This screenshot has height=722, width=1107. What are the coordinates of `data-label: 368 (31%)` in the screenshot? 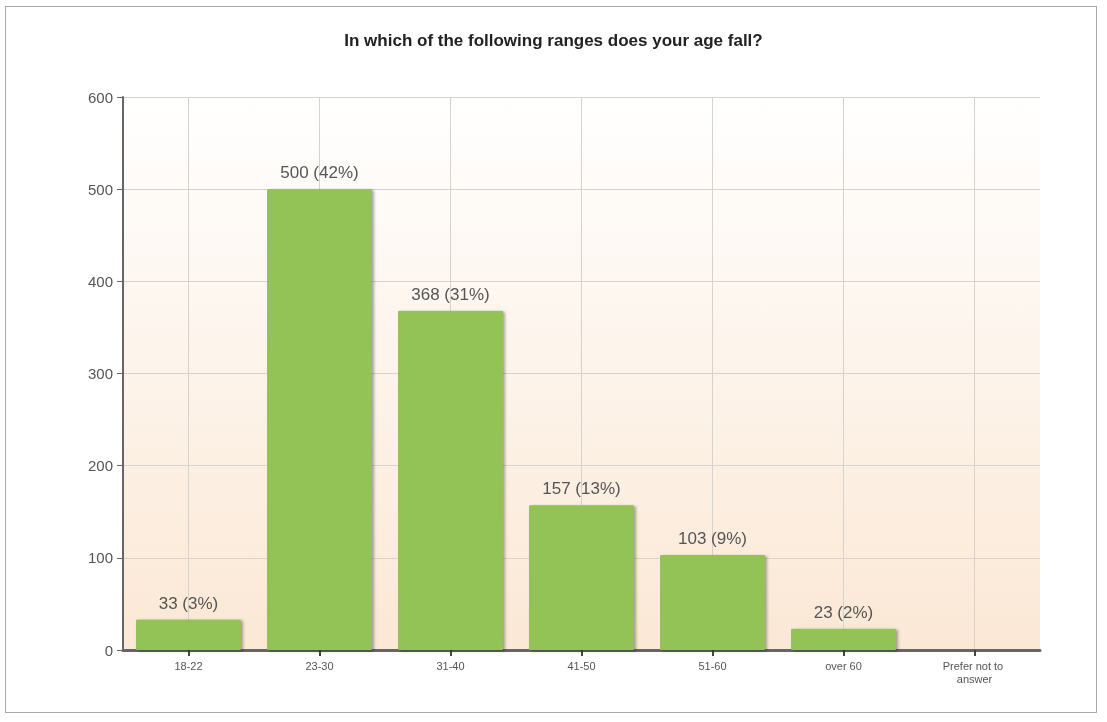 It's located at (450, 294).